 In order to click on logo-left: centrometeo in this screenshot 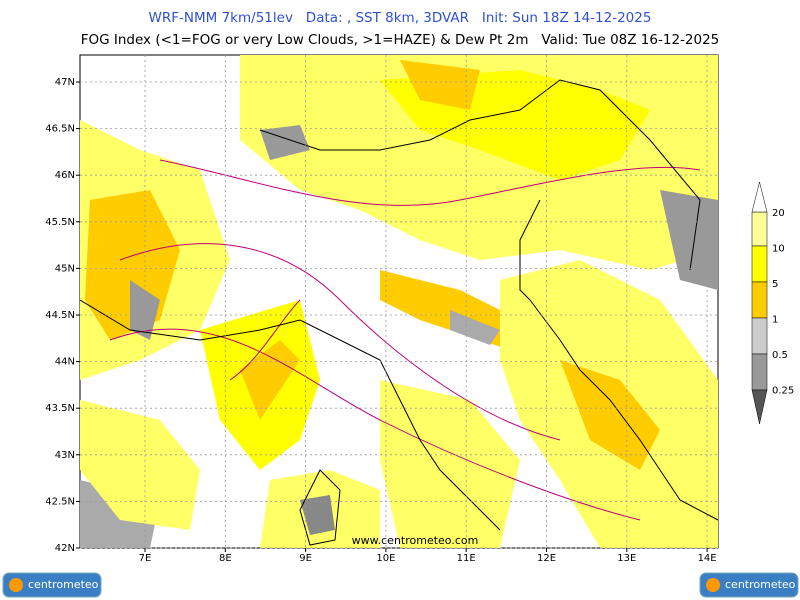, I will do `click(52, 585)`.